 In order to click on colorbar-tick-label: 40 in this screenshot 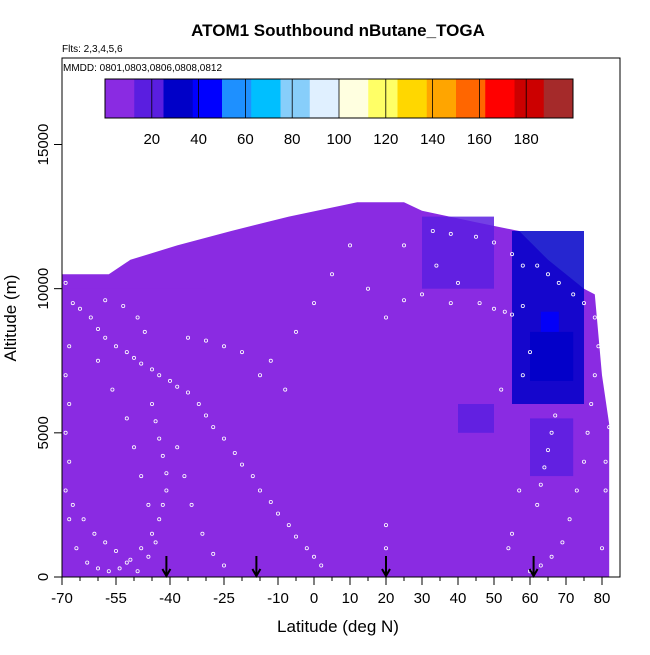, I will do `click(198, 139)`.